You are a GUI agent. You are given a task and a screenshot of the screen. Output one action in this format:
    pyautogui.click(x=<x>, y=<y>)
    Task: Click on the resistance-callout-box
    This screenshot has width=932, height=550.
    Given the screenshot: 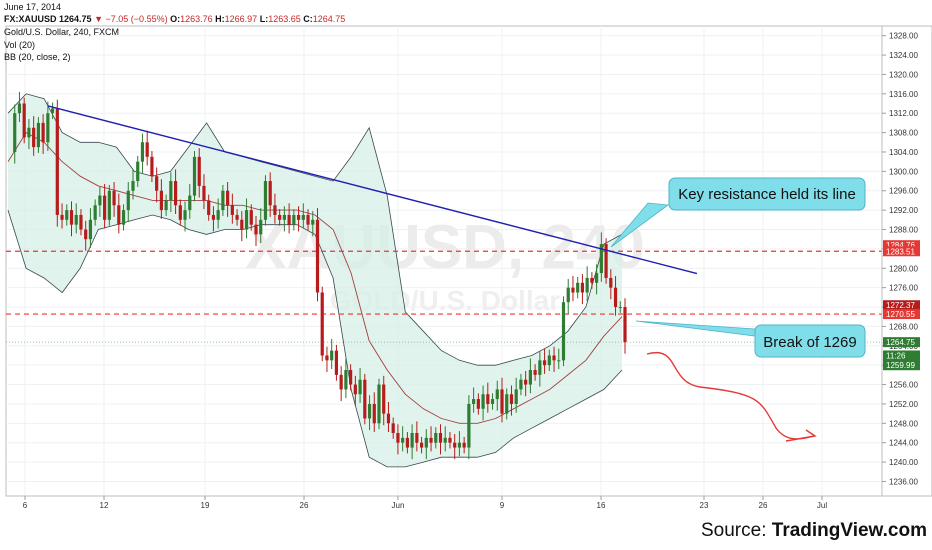 What is the action you would take?
    pyautogui.click(x=767, y=194)
    